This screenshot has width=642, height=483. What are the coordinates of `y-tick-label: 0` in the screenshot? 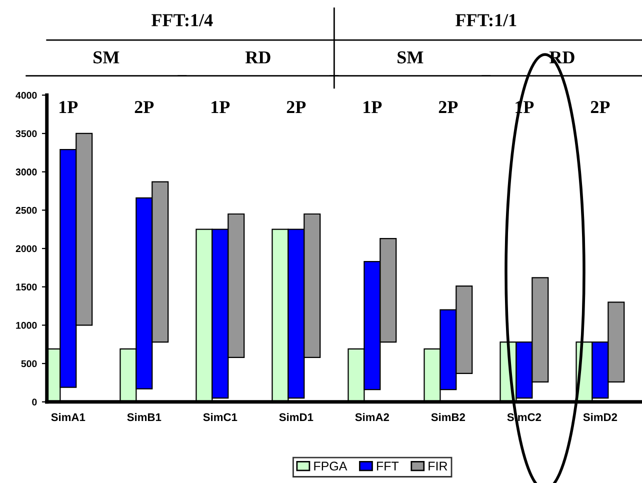 It's located at (34, 402).